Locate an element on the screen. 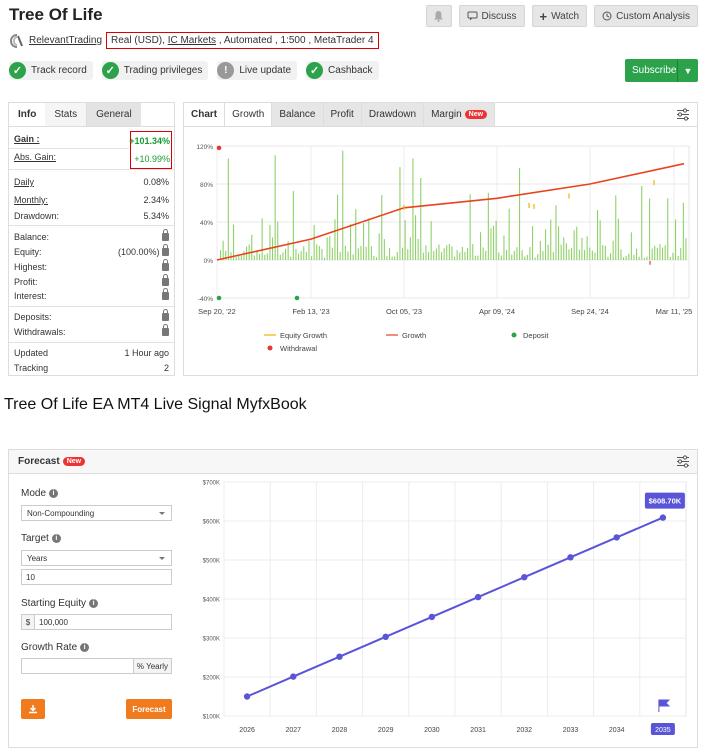  x-tick-label: 2027 is located at coordinates (294, 730).